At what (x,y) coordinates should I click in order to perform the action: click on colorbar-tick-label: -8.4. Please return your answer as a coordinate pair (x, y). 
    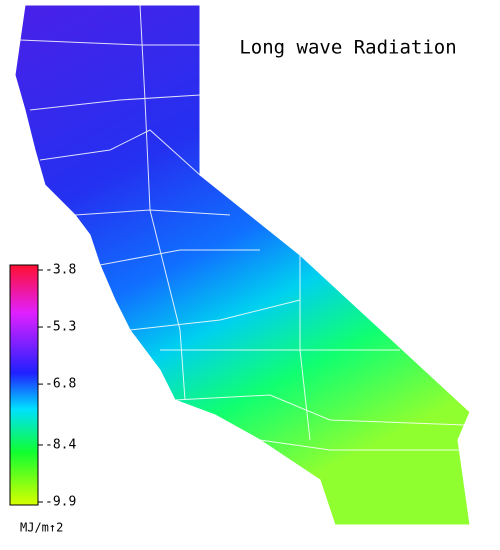
    Looking at the image, I should click on (60, 444).